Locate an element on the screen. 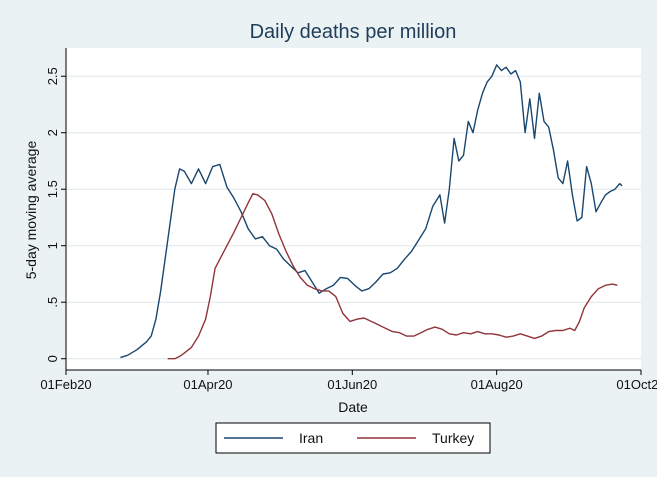 The height and width of the screenshot is (477, 657). y-tick-label: 2 is located at coordinates (52, 132).